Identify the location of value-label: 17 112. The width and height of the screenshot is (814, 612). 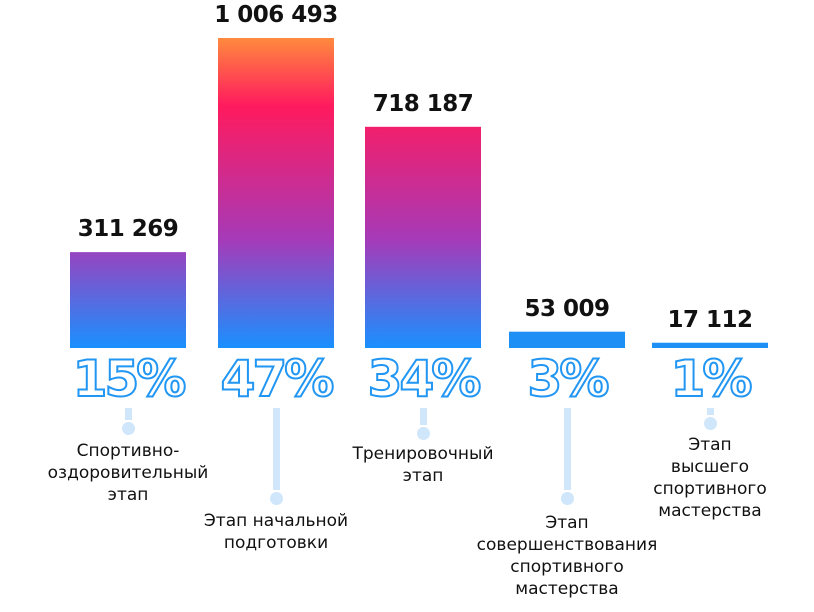
(710, 319).